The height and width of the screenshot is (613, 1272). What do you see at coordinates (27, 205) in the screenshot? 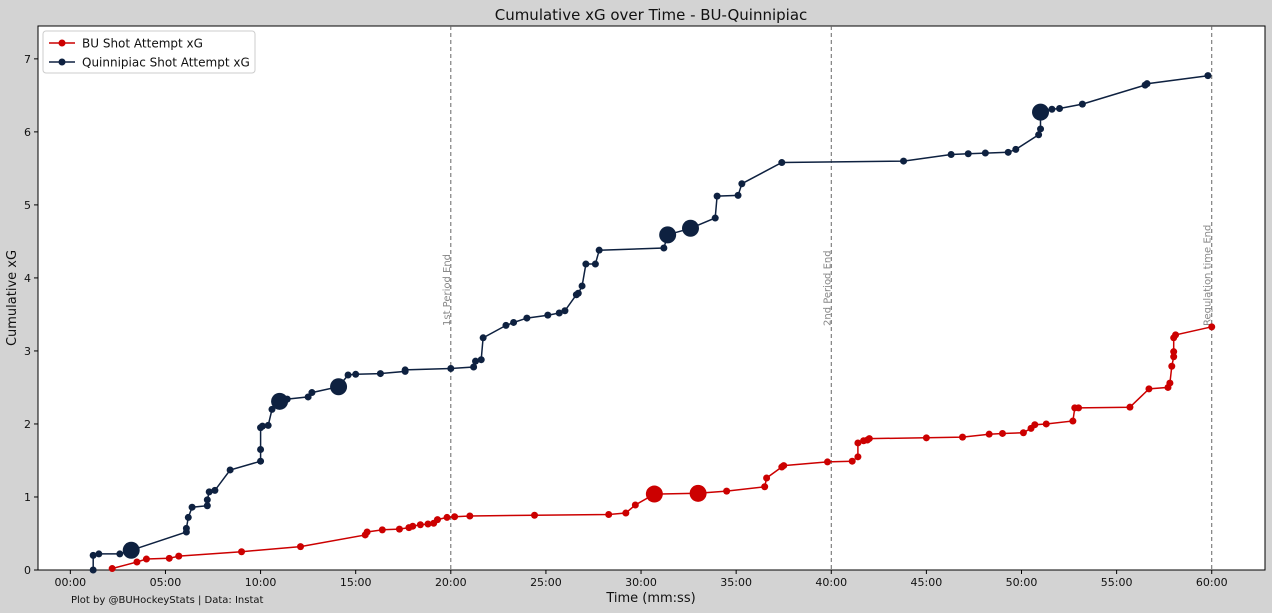
I see `y-tick-label: 5` at bounding box center [27, 205].